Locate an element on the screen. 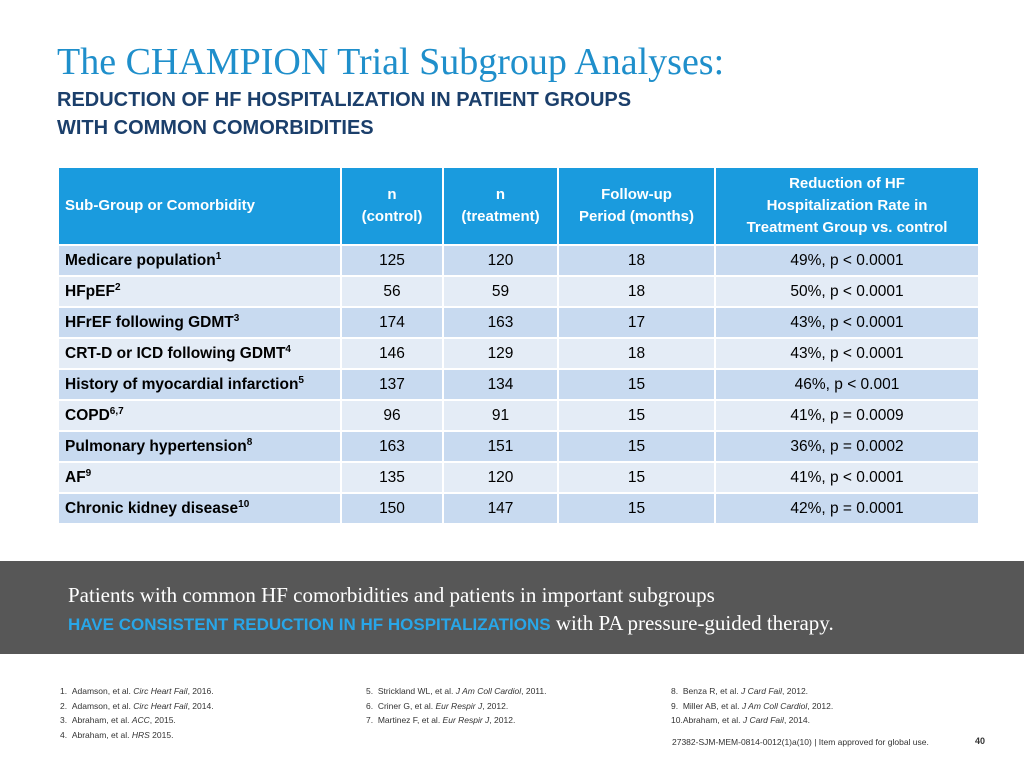 The height and width of the screenshot is (768, 1024). subgroup-cell: Chronic kidney disease10 is located at coordinates (199, 508).